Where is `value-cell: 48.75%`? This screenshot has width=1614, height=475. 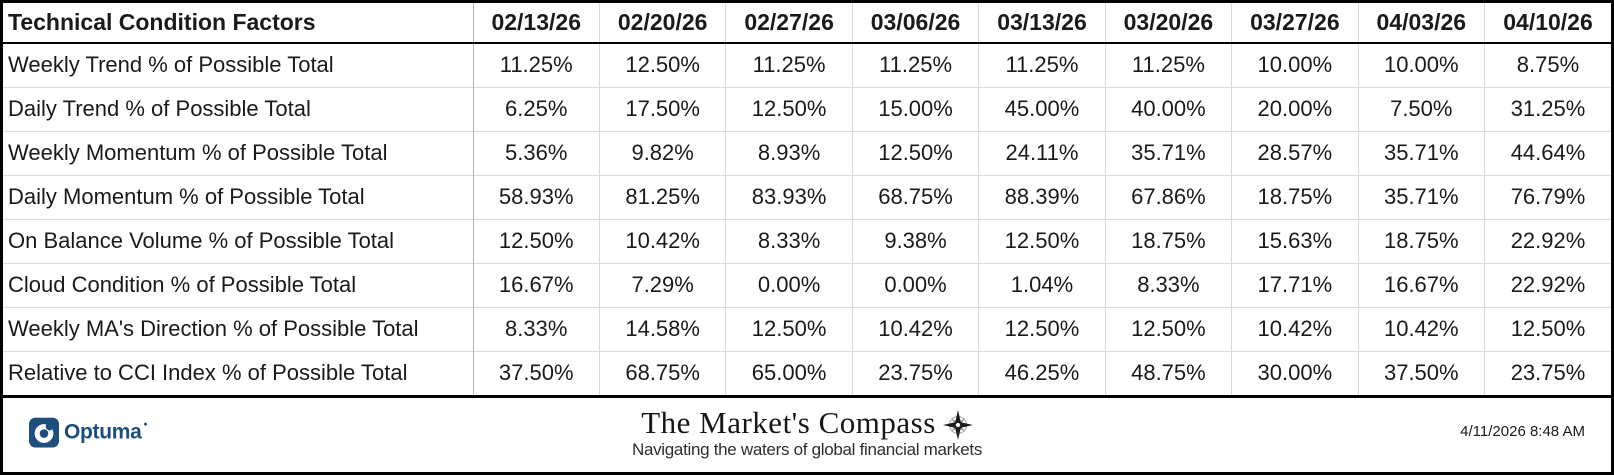
value-cell: 48.75% is located at coordinates (1168, 372).